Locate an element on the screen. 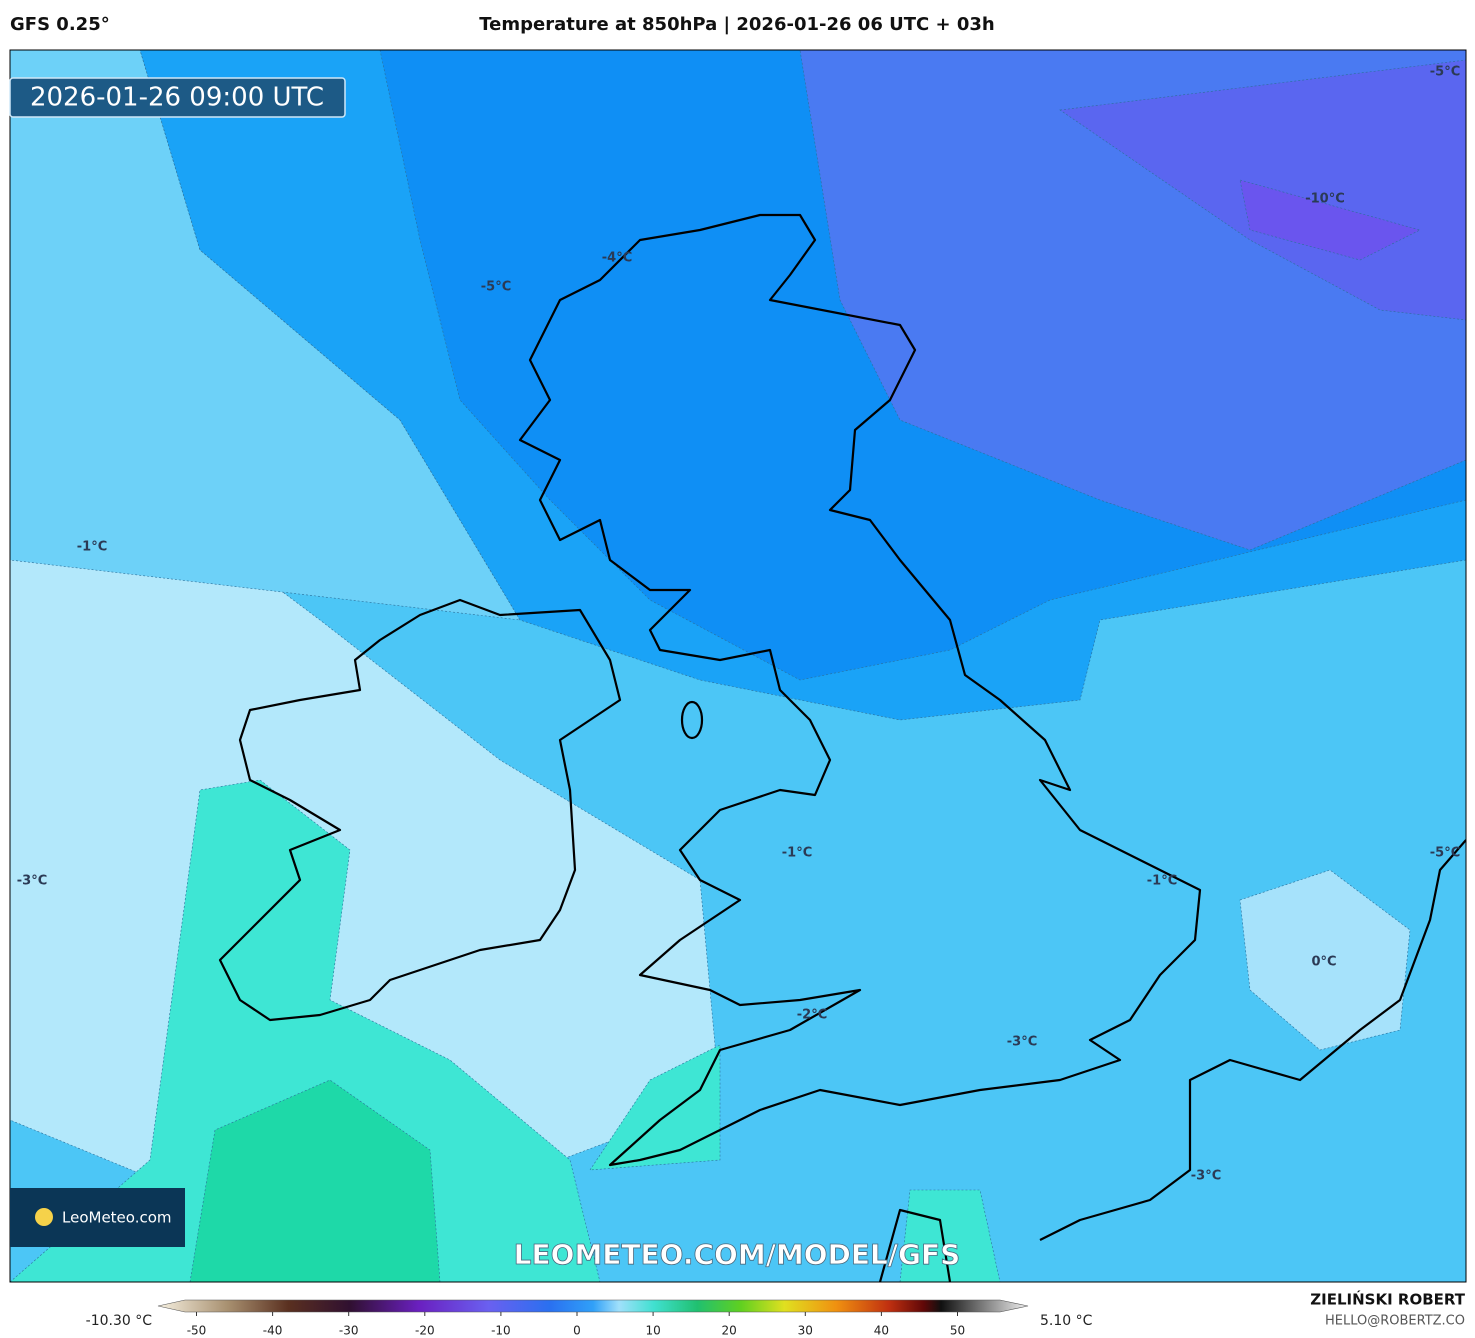 The height and width of the screenshot is (1338, 1475). colorbar-tick-label: 40 is located at coordinates (881, 1331).